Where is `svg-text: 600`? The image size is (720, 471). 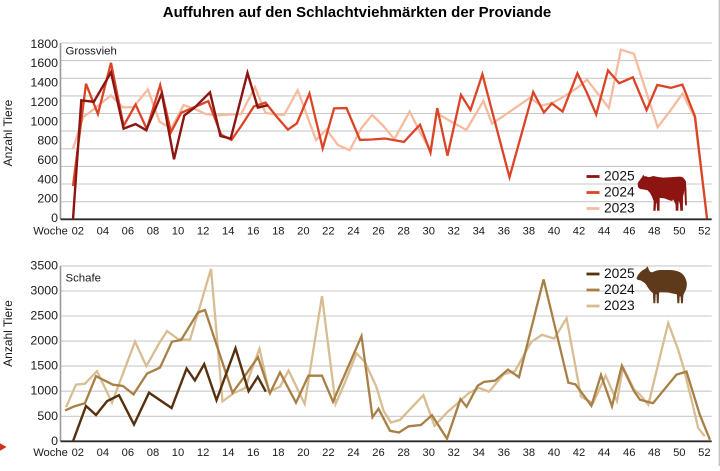 svg-text: 600 is located at coordinates (47, 160).